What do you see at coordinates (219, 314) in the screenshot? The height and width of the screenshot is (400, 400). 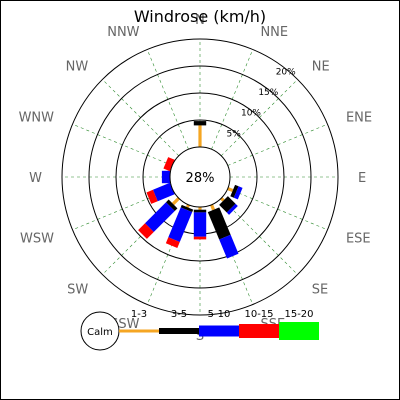 I see `legend-label-5-10: 5-10` at bounding box center [219, 314].